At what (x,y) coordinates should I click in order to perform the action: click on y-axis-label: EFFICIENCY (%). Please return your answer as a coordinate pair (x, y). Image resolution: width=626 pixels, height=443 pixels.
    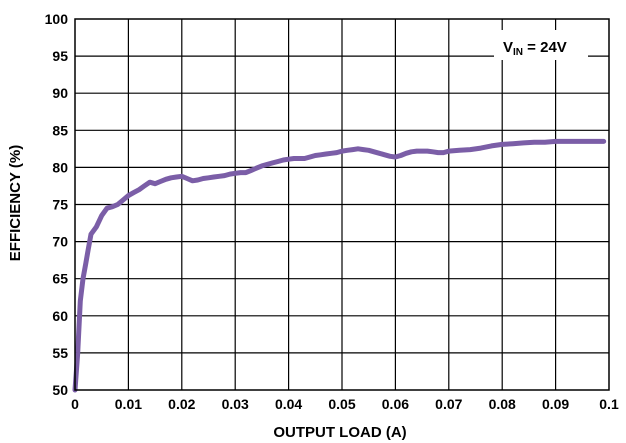
    Looking at the image, I should click on (15, 203).